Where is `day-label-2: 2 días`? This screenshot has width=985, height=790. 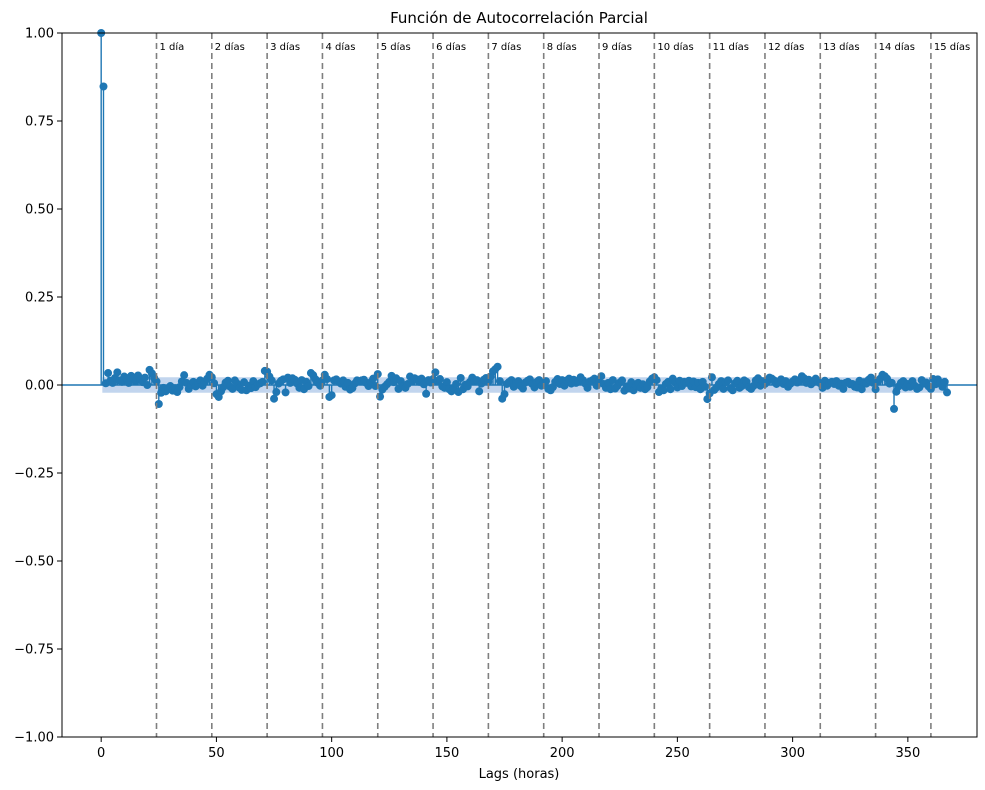 day-label-2: 2 días is located at coordinates (230, 47).